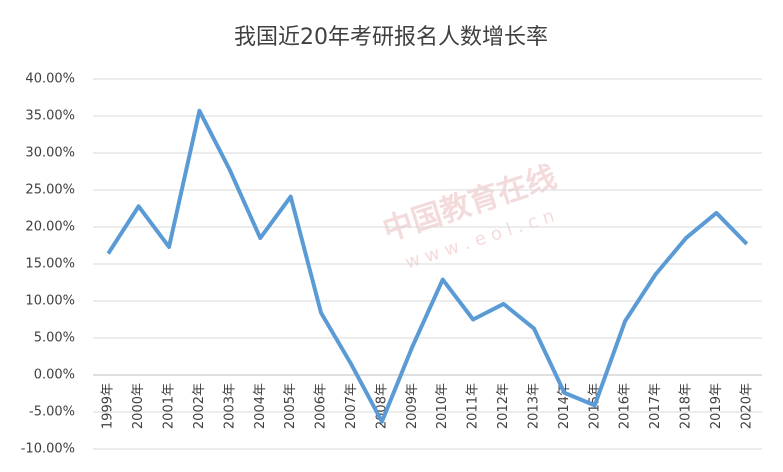 This screenshot has width=783, height=472. What do you see at coordinates (442, 406) in the screenshot?
I see `x-tick-label: 2010年` at bounding box center [442, 406].